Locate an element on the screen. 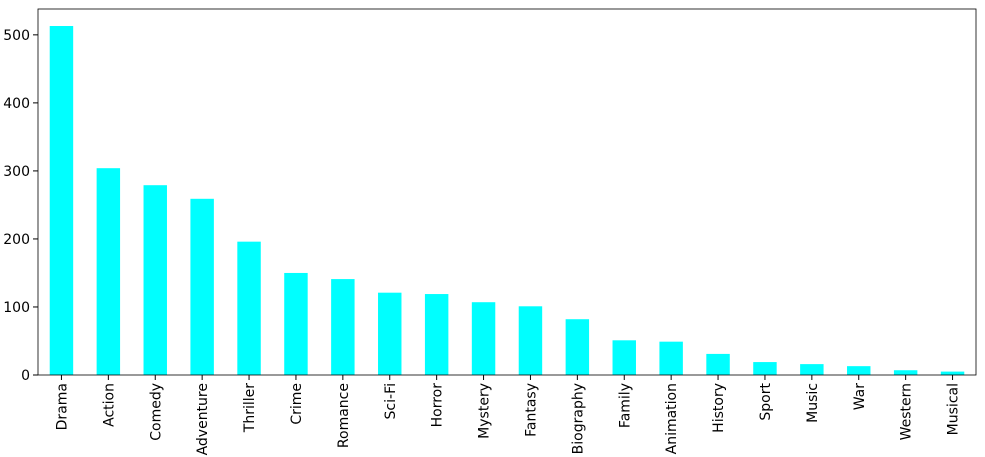  x-tick-label: Music is located at coordinates (813, 403).